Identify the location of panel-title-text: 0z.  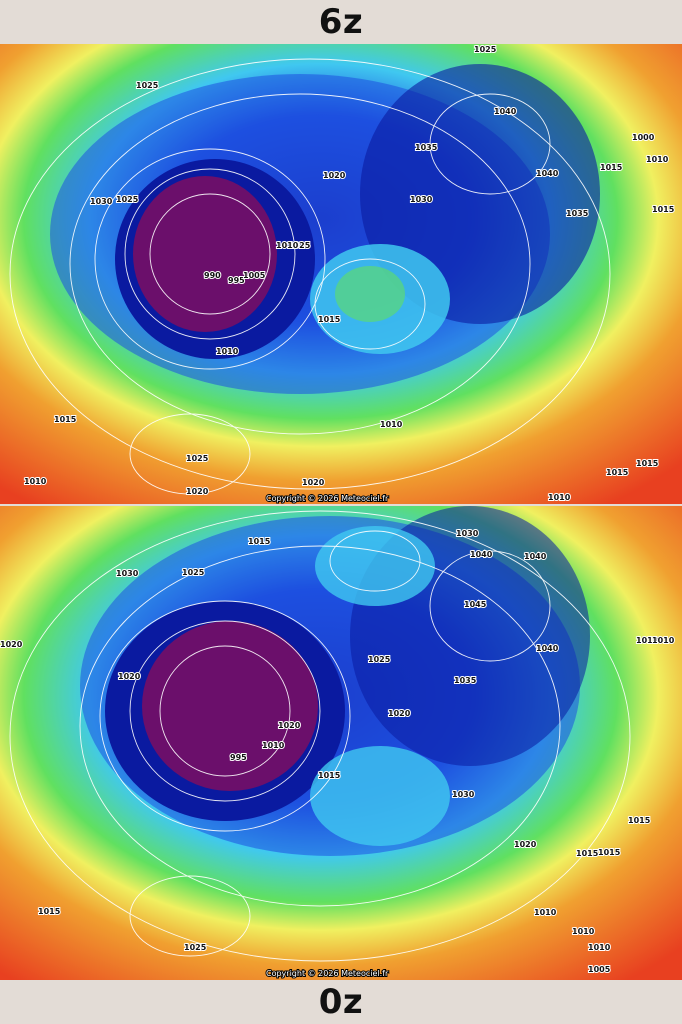
(341, 1002).